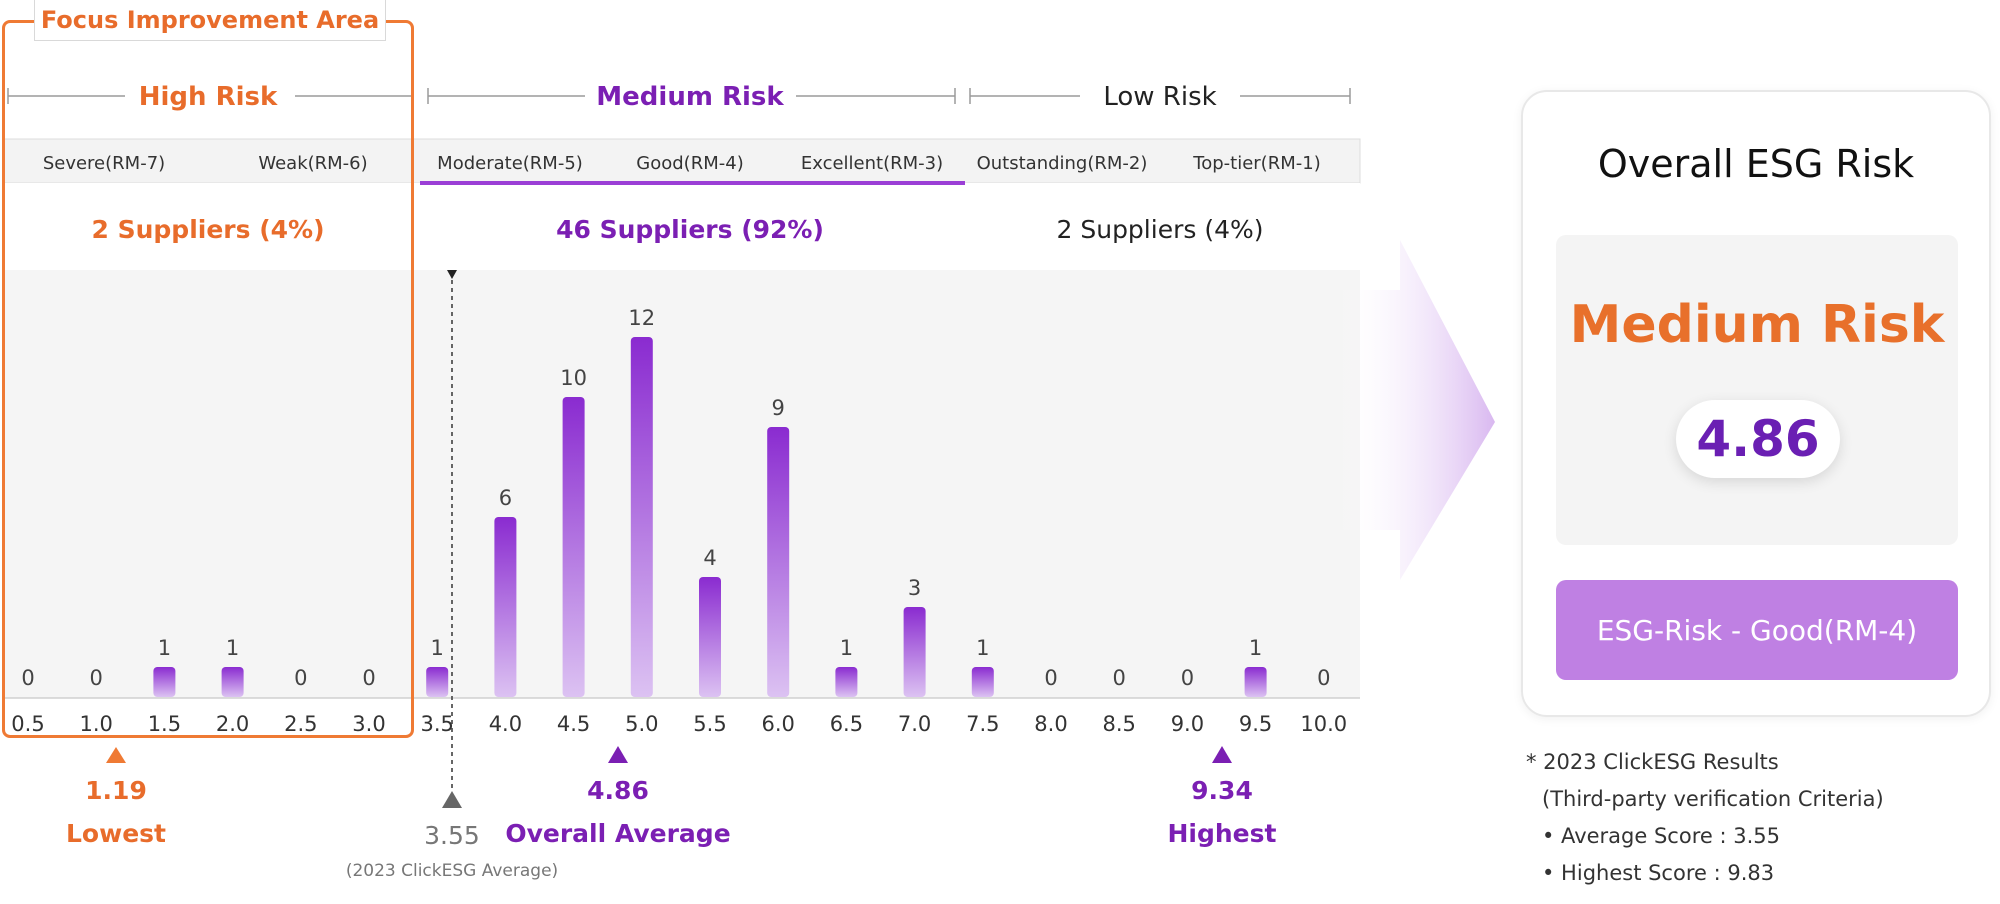 This screenshot has height=904, width=2000. Describe the element at coordinates (1757, 630) in the screenshot. I see `esg-grade-button: ESG-Risk - Good(RM-4)` at that location.